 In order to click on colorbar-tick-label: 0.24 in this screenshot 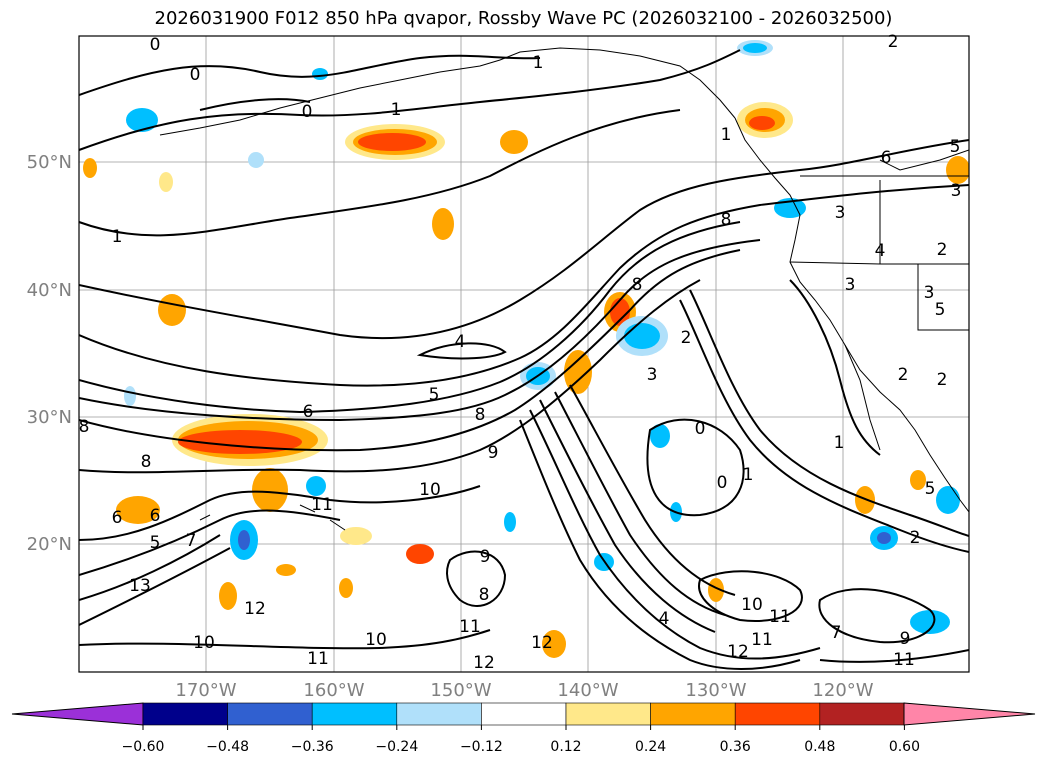, I will do `click(650, 747)`.